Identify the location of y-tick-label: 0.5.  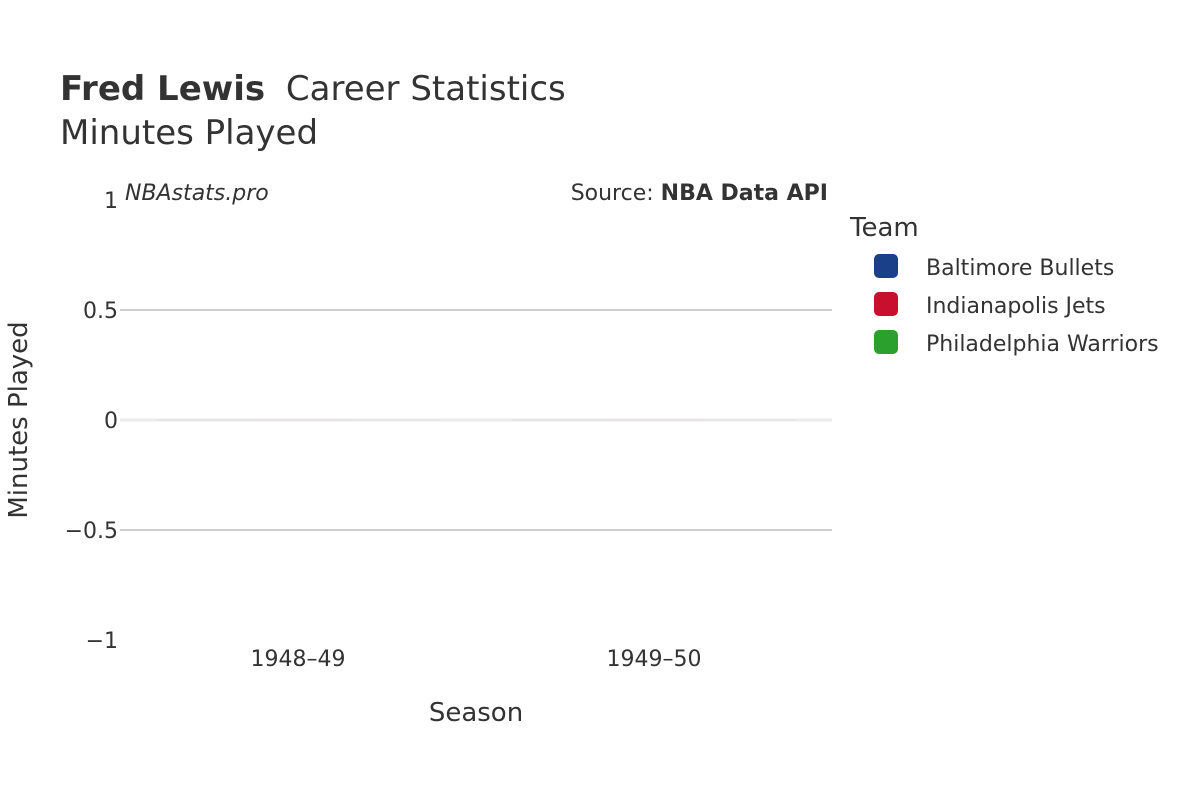
(100, 311).